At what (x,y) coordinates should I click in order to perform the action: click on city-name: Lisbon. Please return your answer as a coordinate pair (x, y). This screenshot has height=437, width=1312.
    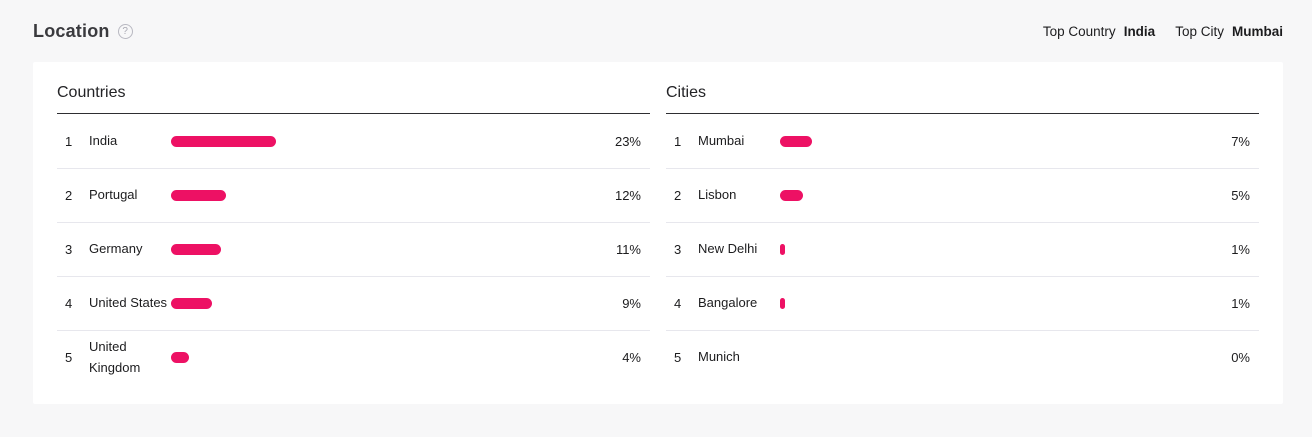
    Looking at the image, I should click on (717, 195).